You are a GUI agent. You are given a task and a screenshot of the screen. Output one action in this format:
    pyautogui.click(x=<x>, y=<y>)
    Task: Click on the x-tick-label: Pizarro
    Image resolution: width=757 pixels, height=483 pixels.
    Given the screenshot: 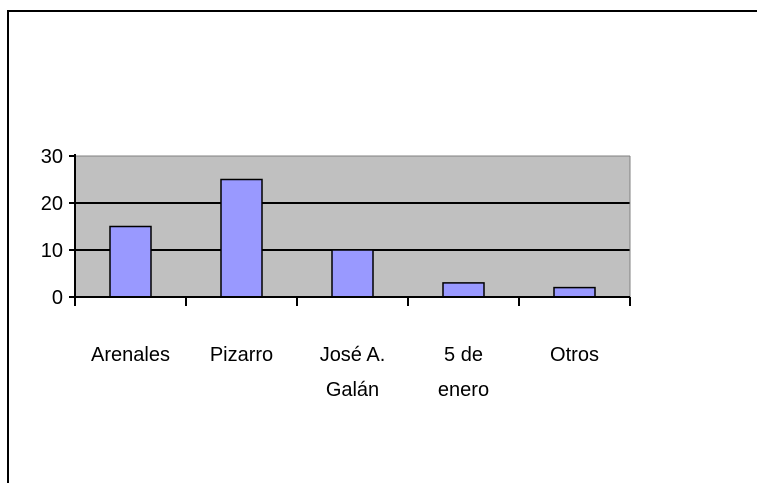 What is the action you would take?
    pyautogui.click(x=241, y=355)
    